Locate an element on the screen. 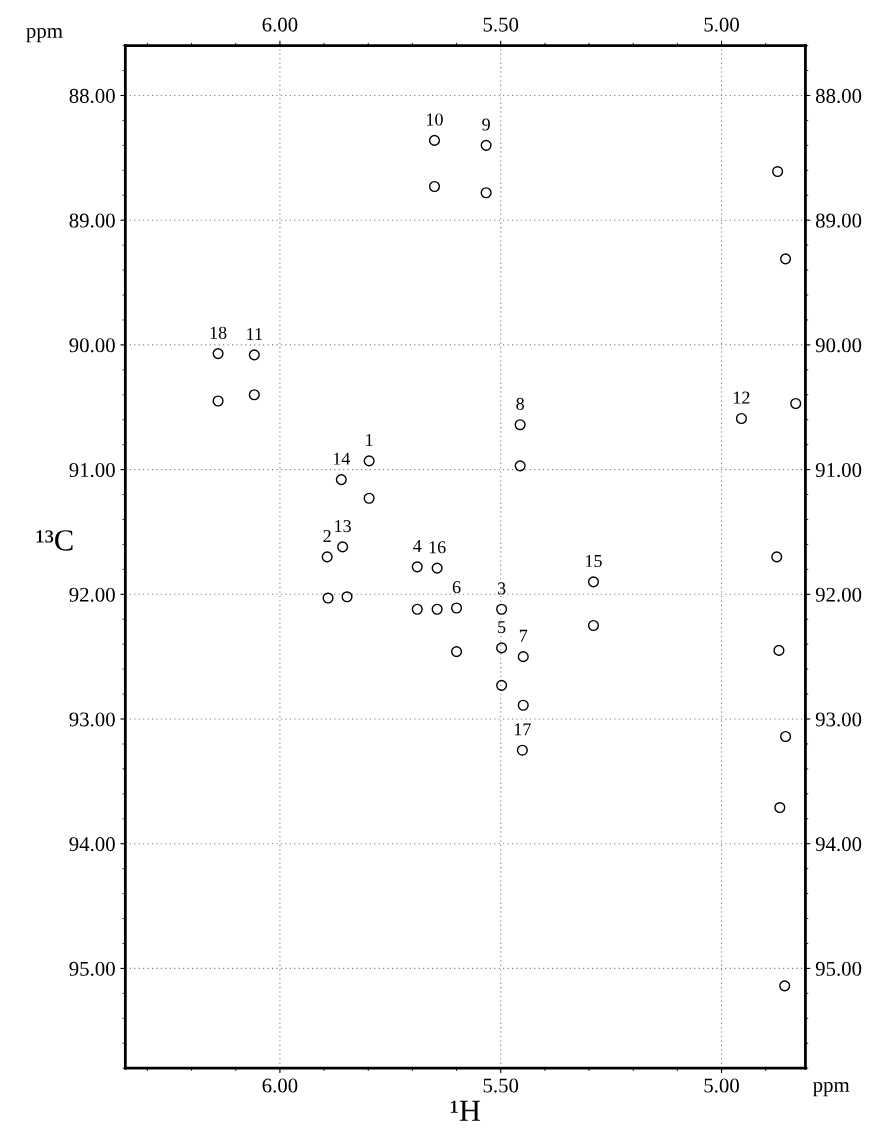  y2-tick-label: 93.00 is located at coordinates (838, 719).